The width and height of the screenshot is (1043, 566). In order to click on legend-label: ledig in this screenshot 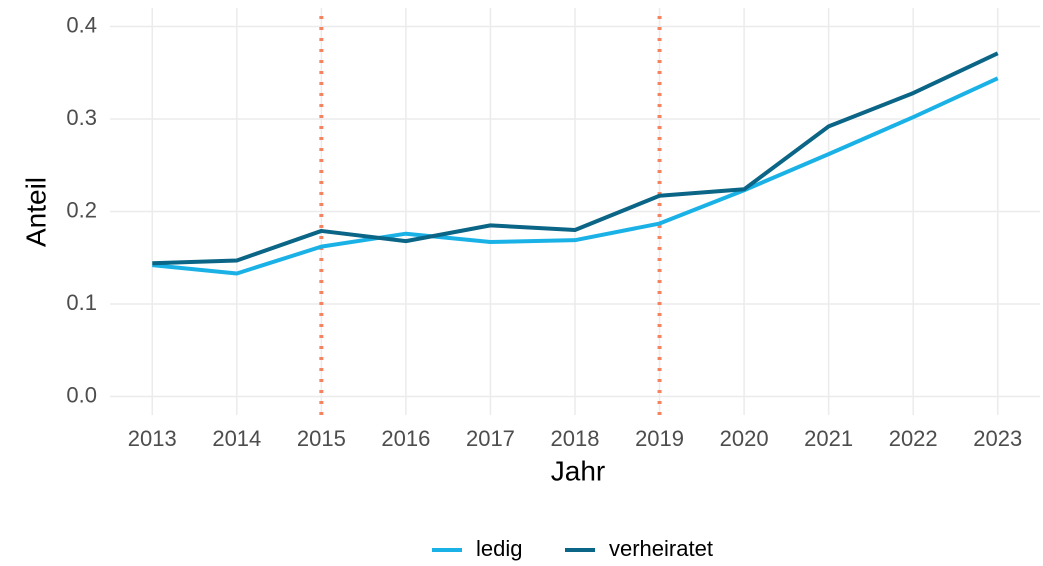, I will do `click(499, 548)`.